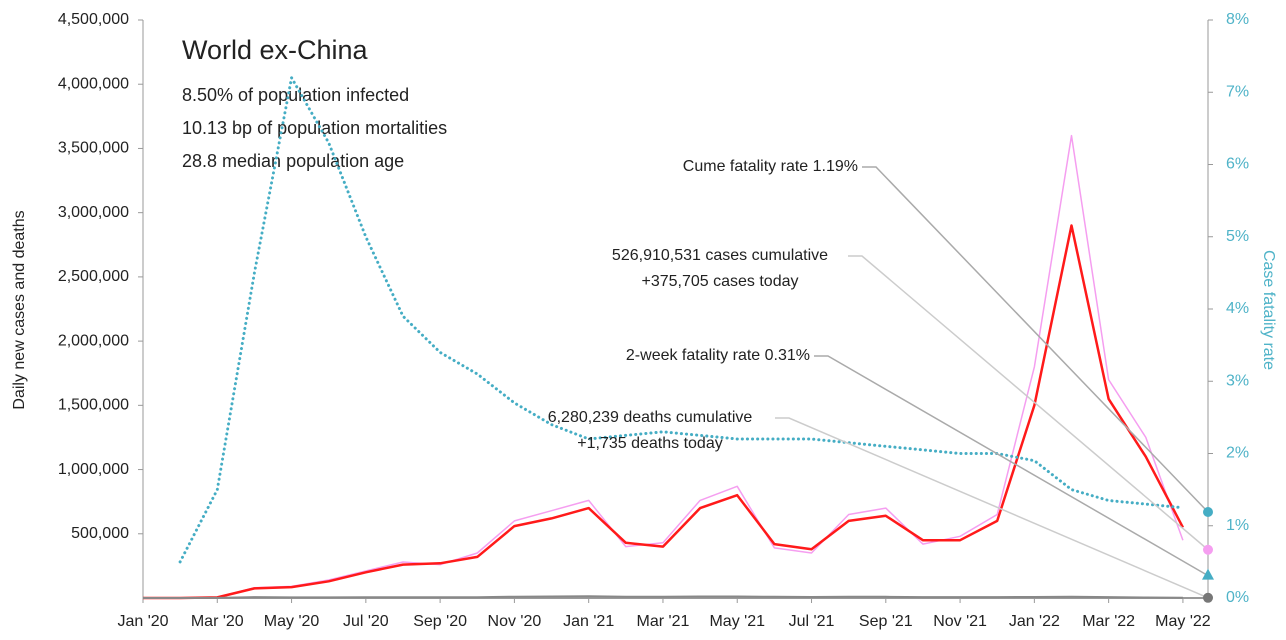 The height and width of the screenshot is (640, 1286). I want to click on y-tick-label: 4,500,000, so click(93, 19).